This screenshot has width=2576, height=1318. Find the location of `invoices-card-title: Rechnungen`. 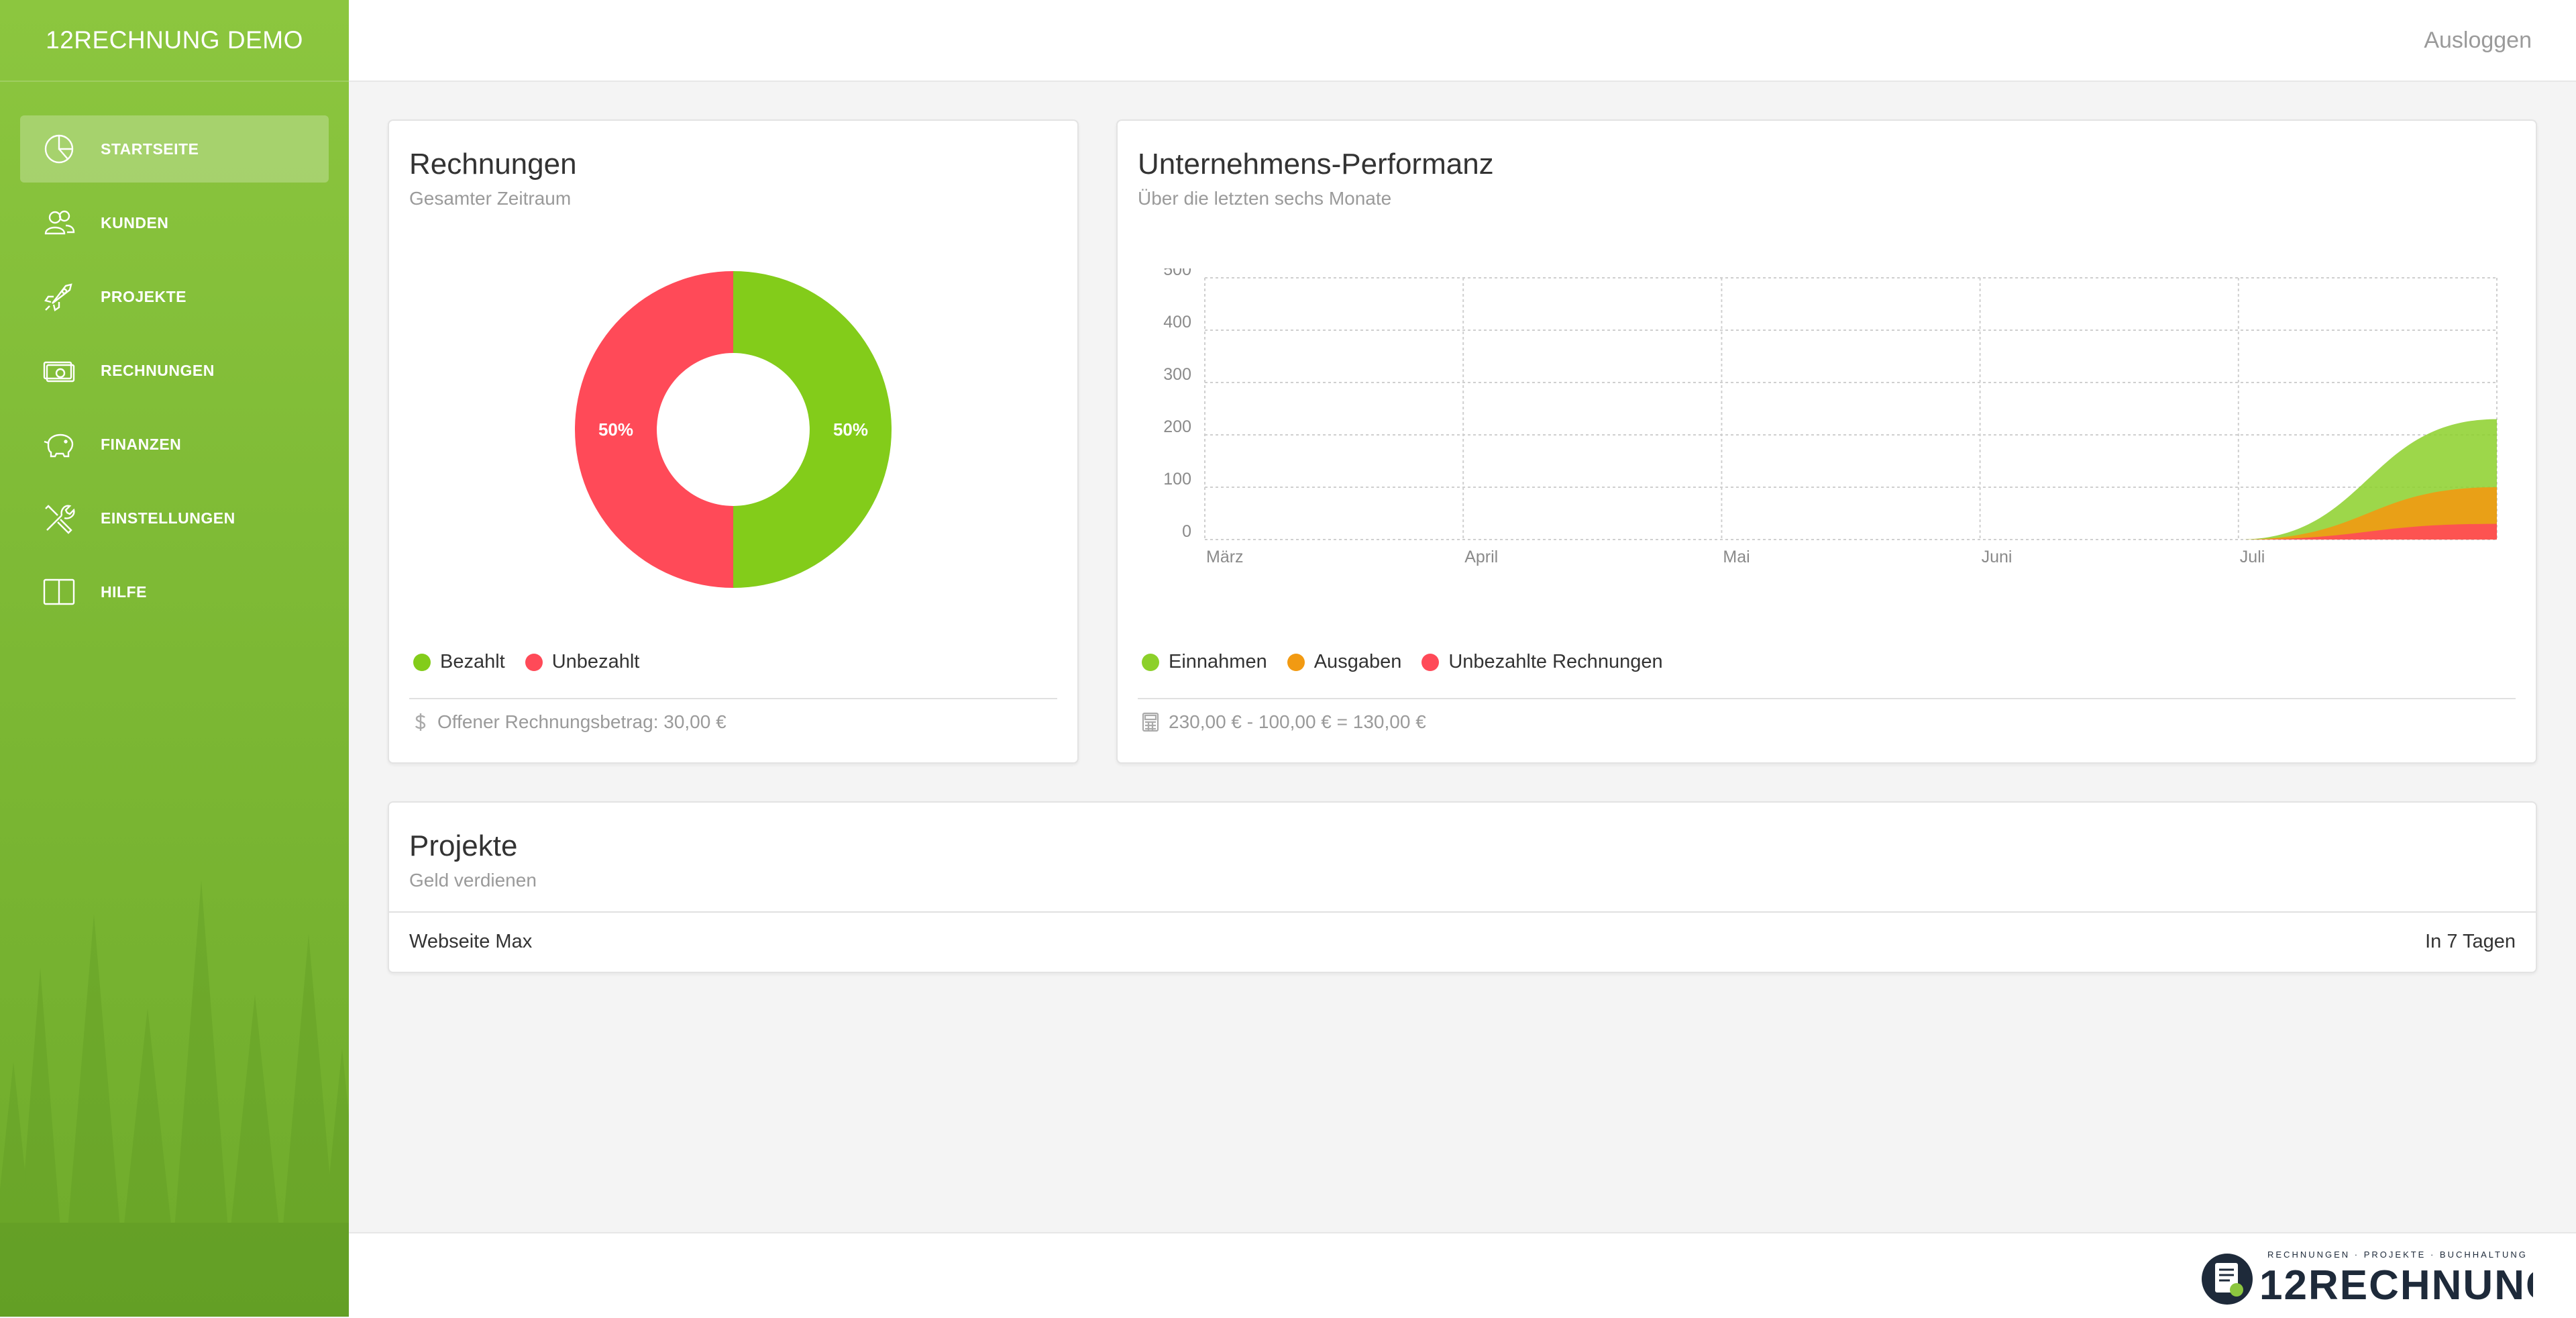

invoices-card-title: Rechnungen is located at coordinates (493, 164).